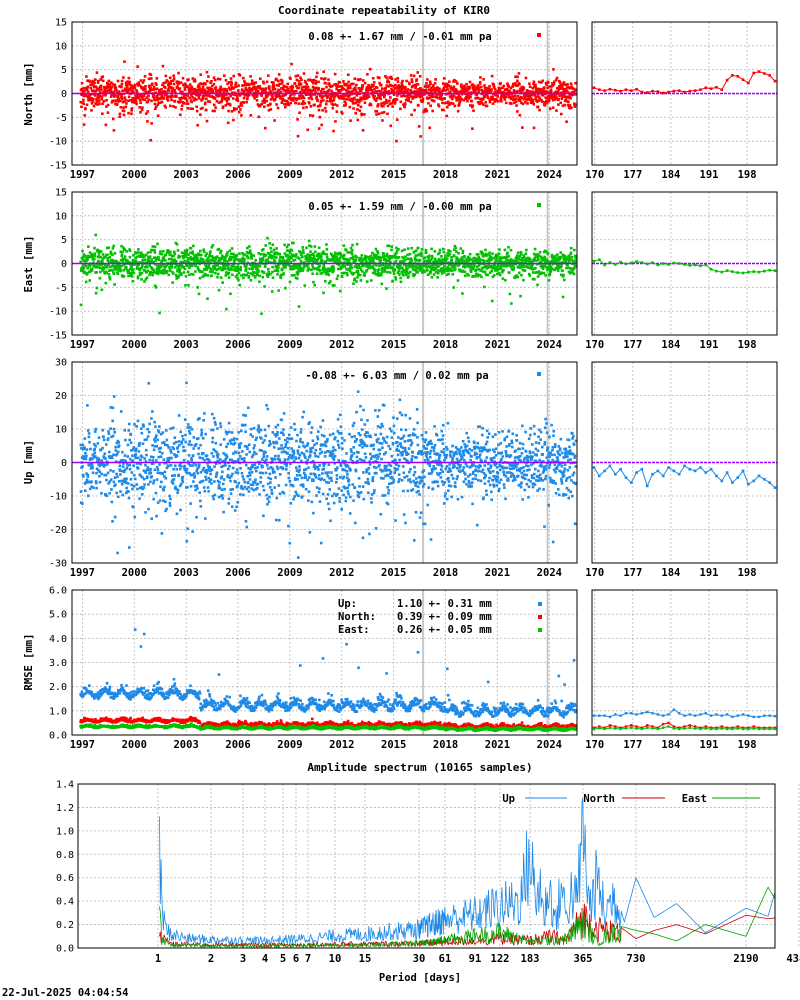  I want to click on spectrum-title: Amplitude spectrum (10165 samples), so click(419, 767).